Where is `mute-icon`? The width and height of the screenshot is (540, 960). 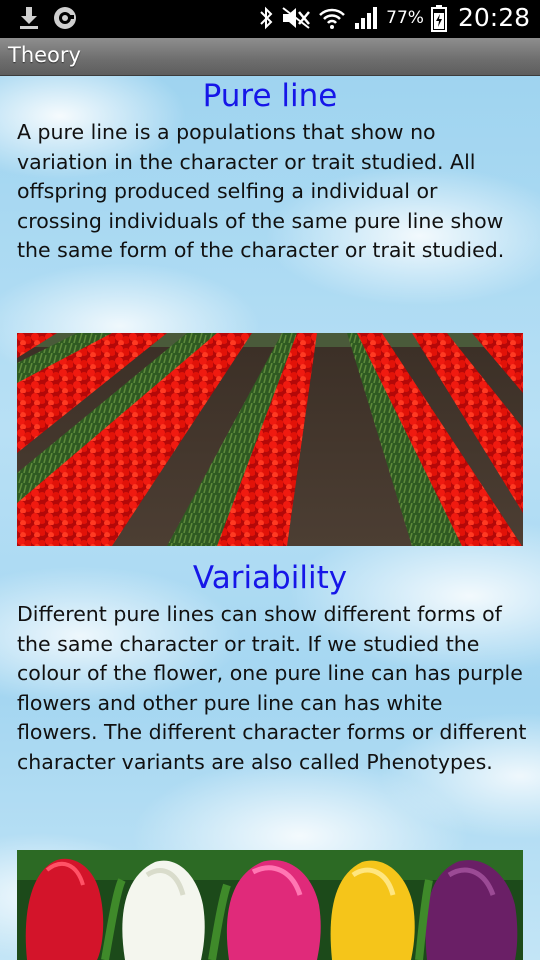
mute-icon is located at coordinates (296, 18).